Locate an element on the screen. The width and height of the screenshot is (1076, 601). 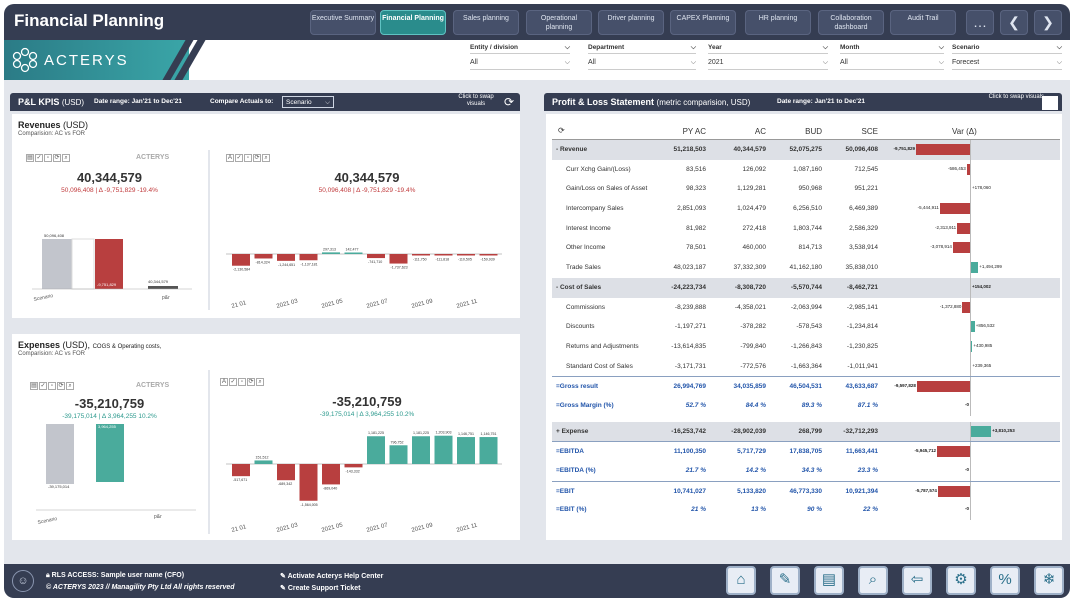
back-icon: ⇦ is located at coordinates (917, 580).